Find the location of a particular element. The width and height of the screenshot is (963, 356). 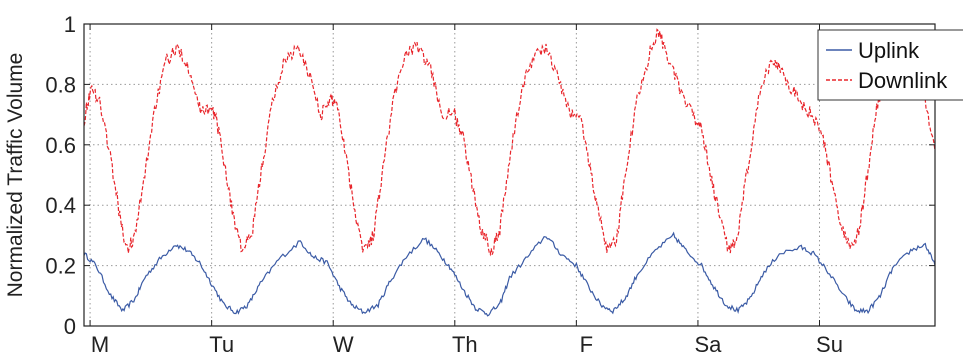

x-tick-label: Sa is located at coordinates (708, 344).